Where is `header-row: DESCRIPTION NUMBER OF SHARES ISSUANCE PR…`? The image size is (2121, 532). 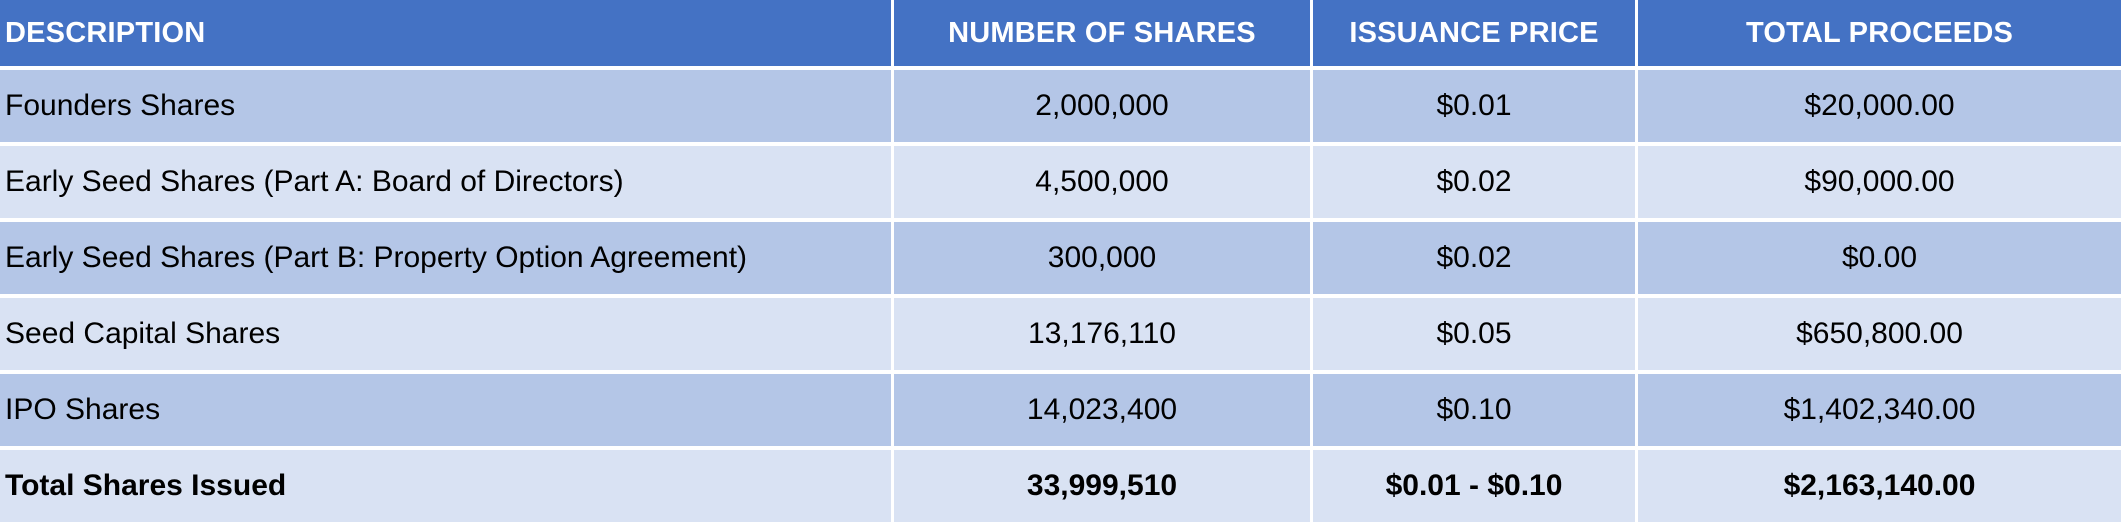
header-row: DESCRIPTION NUMBER OF SHARES ISSUANCE PR… is located at coordinates (1060, 35).